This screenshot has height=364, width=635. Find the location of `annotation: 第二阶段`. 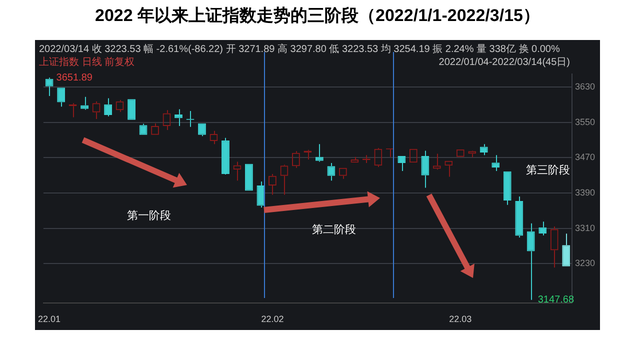

annotation: 第二阶段 is located at coordinates (334, 230).